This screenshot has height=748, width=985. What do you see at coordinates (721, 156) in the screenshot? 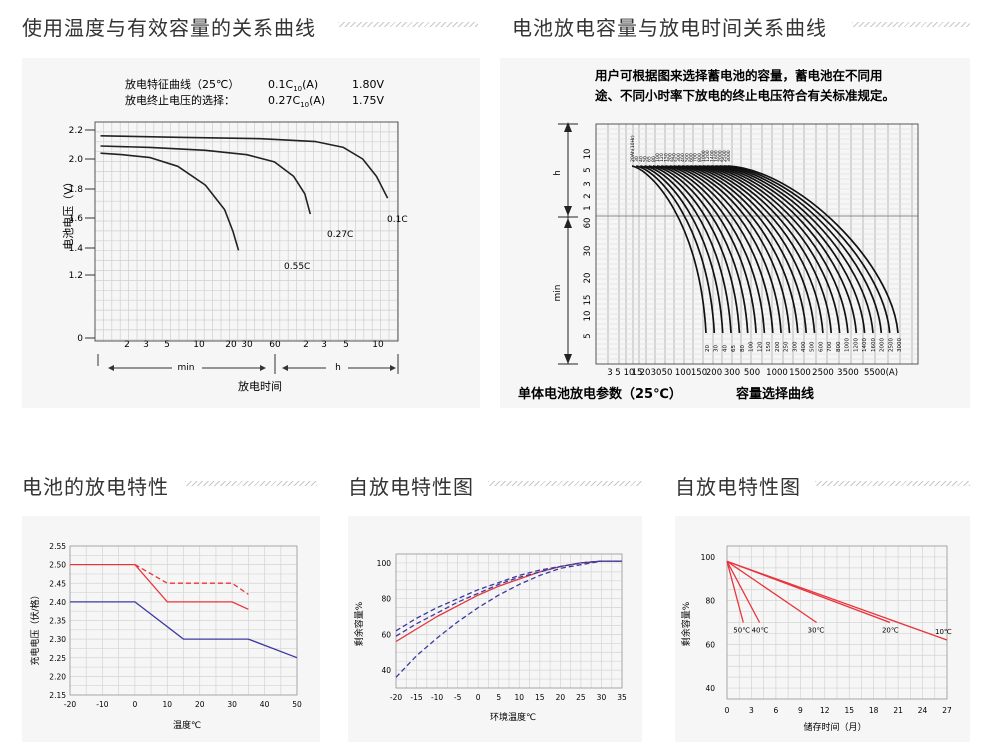
I see `series-top-label: 2000` at bounding box center [721, 156].